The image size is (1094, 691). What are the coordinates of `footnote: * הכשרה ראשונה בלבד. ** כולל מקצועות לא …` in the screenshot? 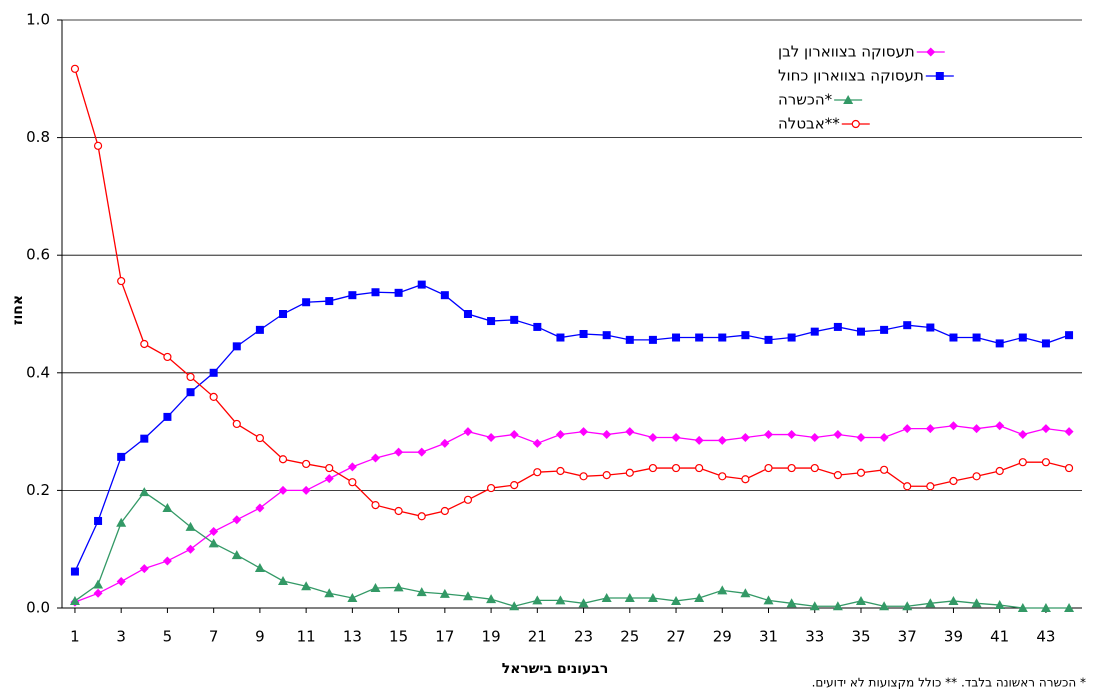 It's located at (949, 683).